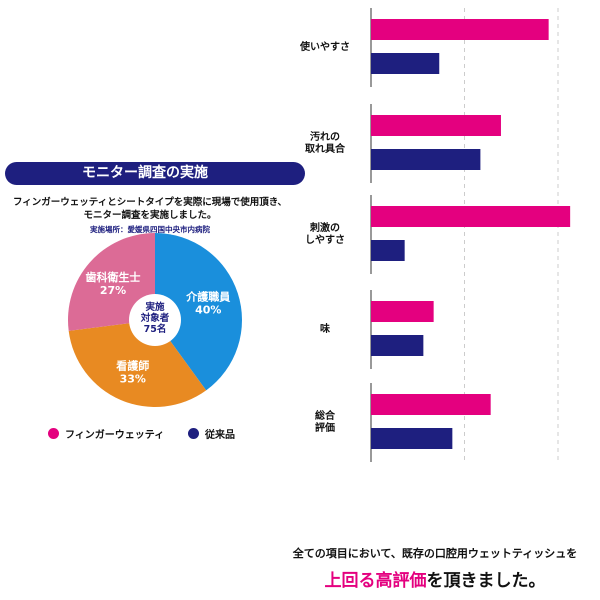  What do you see at coordinates (375, 581) in the screenshot?
I see `footer-highlight: 上回る高評価` at bounding box center [375, 581].